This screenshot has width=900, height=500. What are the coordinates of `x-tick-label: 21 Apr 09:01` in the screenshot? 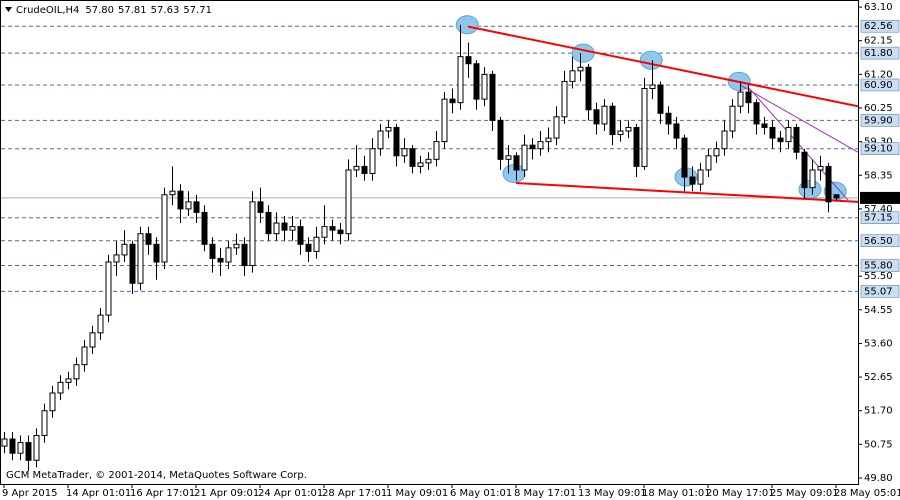 It's located at (226, 493).